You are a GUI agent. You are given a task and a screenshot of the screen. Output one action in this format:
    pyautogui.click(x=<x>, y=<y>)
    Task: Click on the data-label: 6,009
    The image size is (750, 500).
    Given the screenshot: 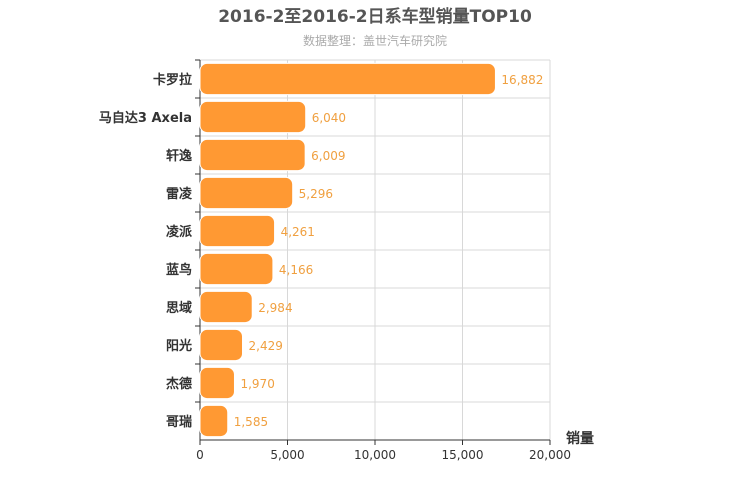 What is the action you would take?
    pyautogui.click(x=328, y=156)
    